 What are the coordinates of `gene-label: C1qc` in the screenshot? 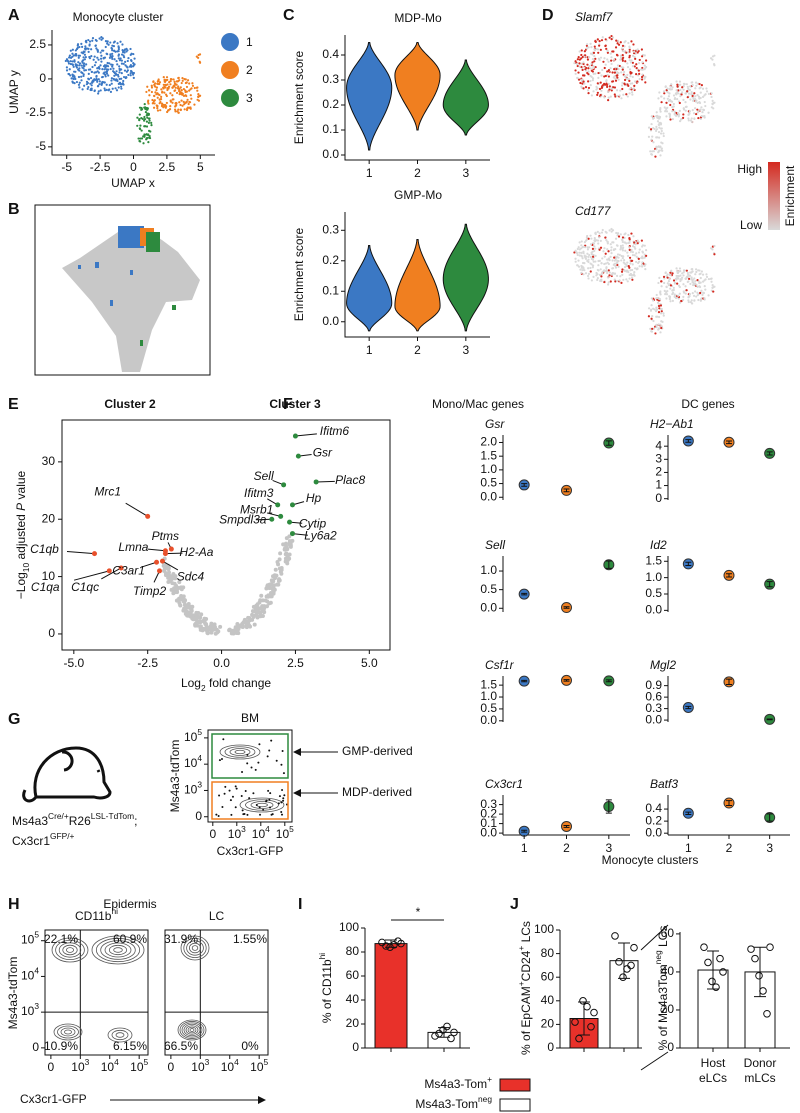 It's located at (85, 587).